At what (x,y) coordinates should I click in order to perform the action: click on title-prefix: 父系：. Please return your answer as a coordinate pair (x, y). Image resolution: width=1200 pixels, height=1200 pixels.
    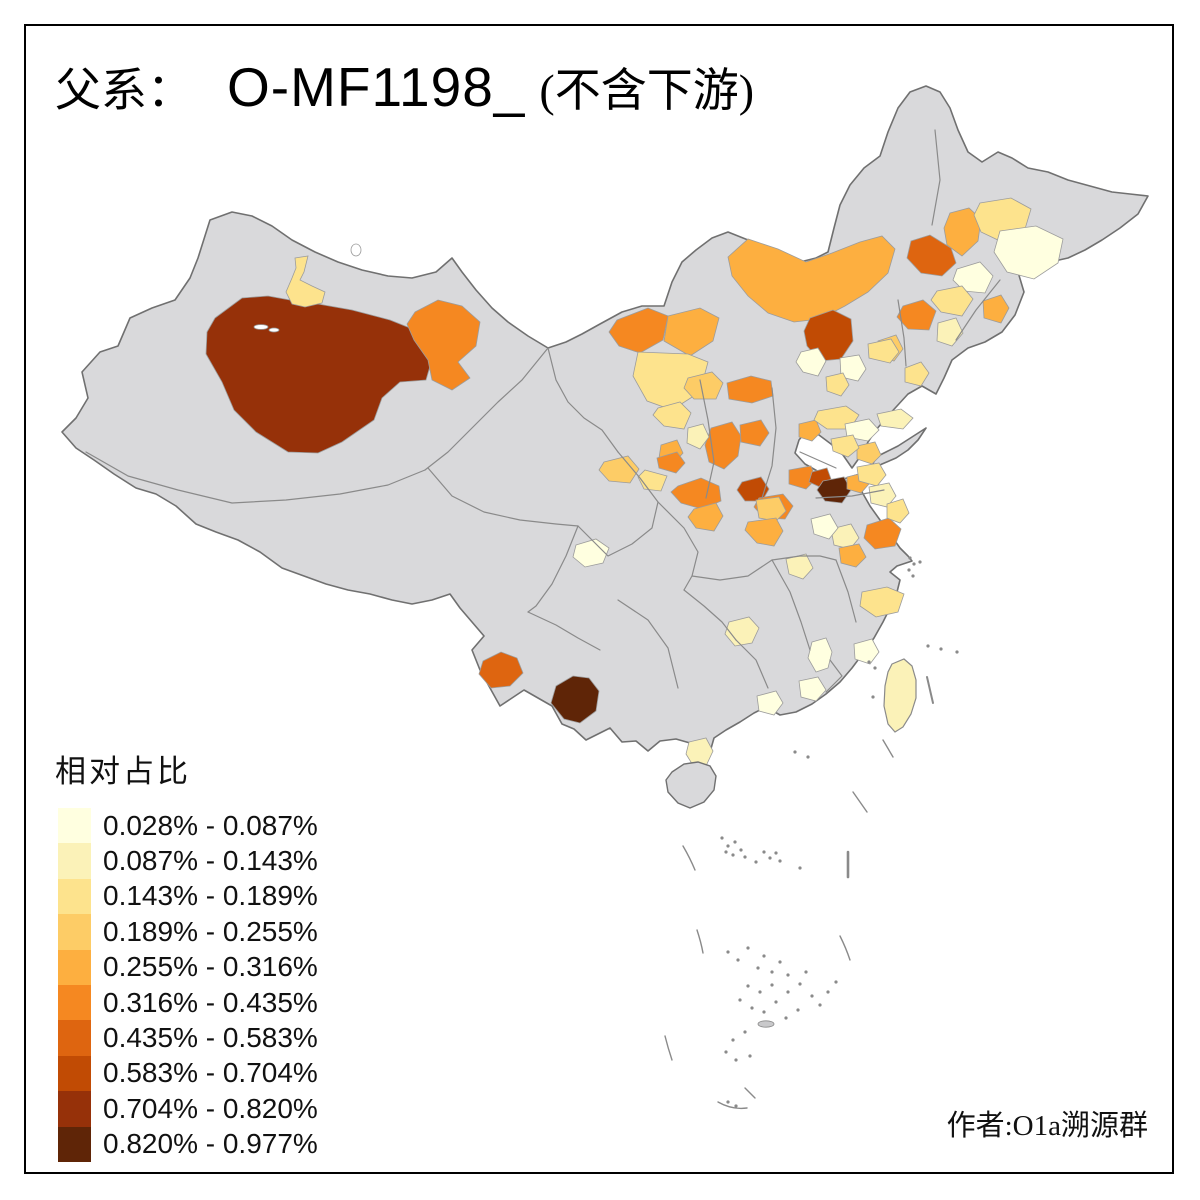
    Looking at the image, I should click on (124, 90).